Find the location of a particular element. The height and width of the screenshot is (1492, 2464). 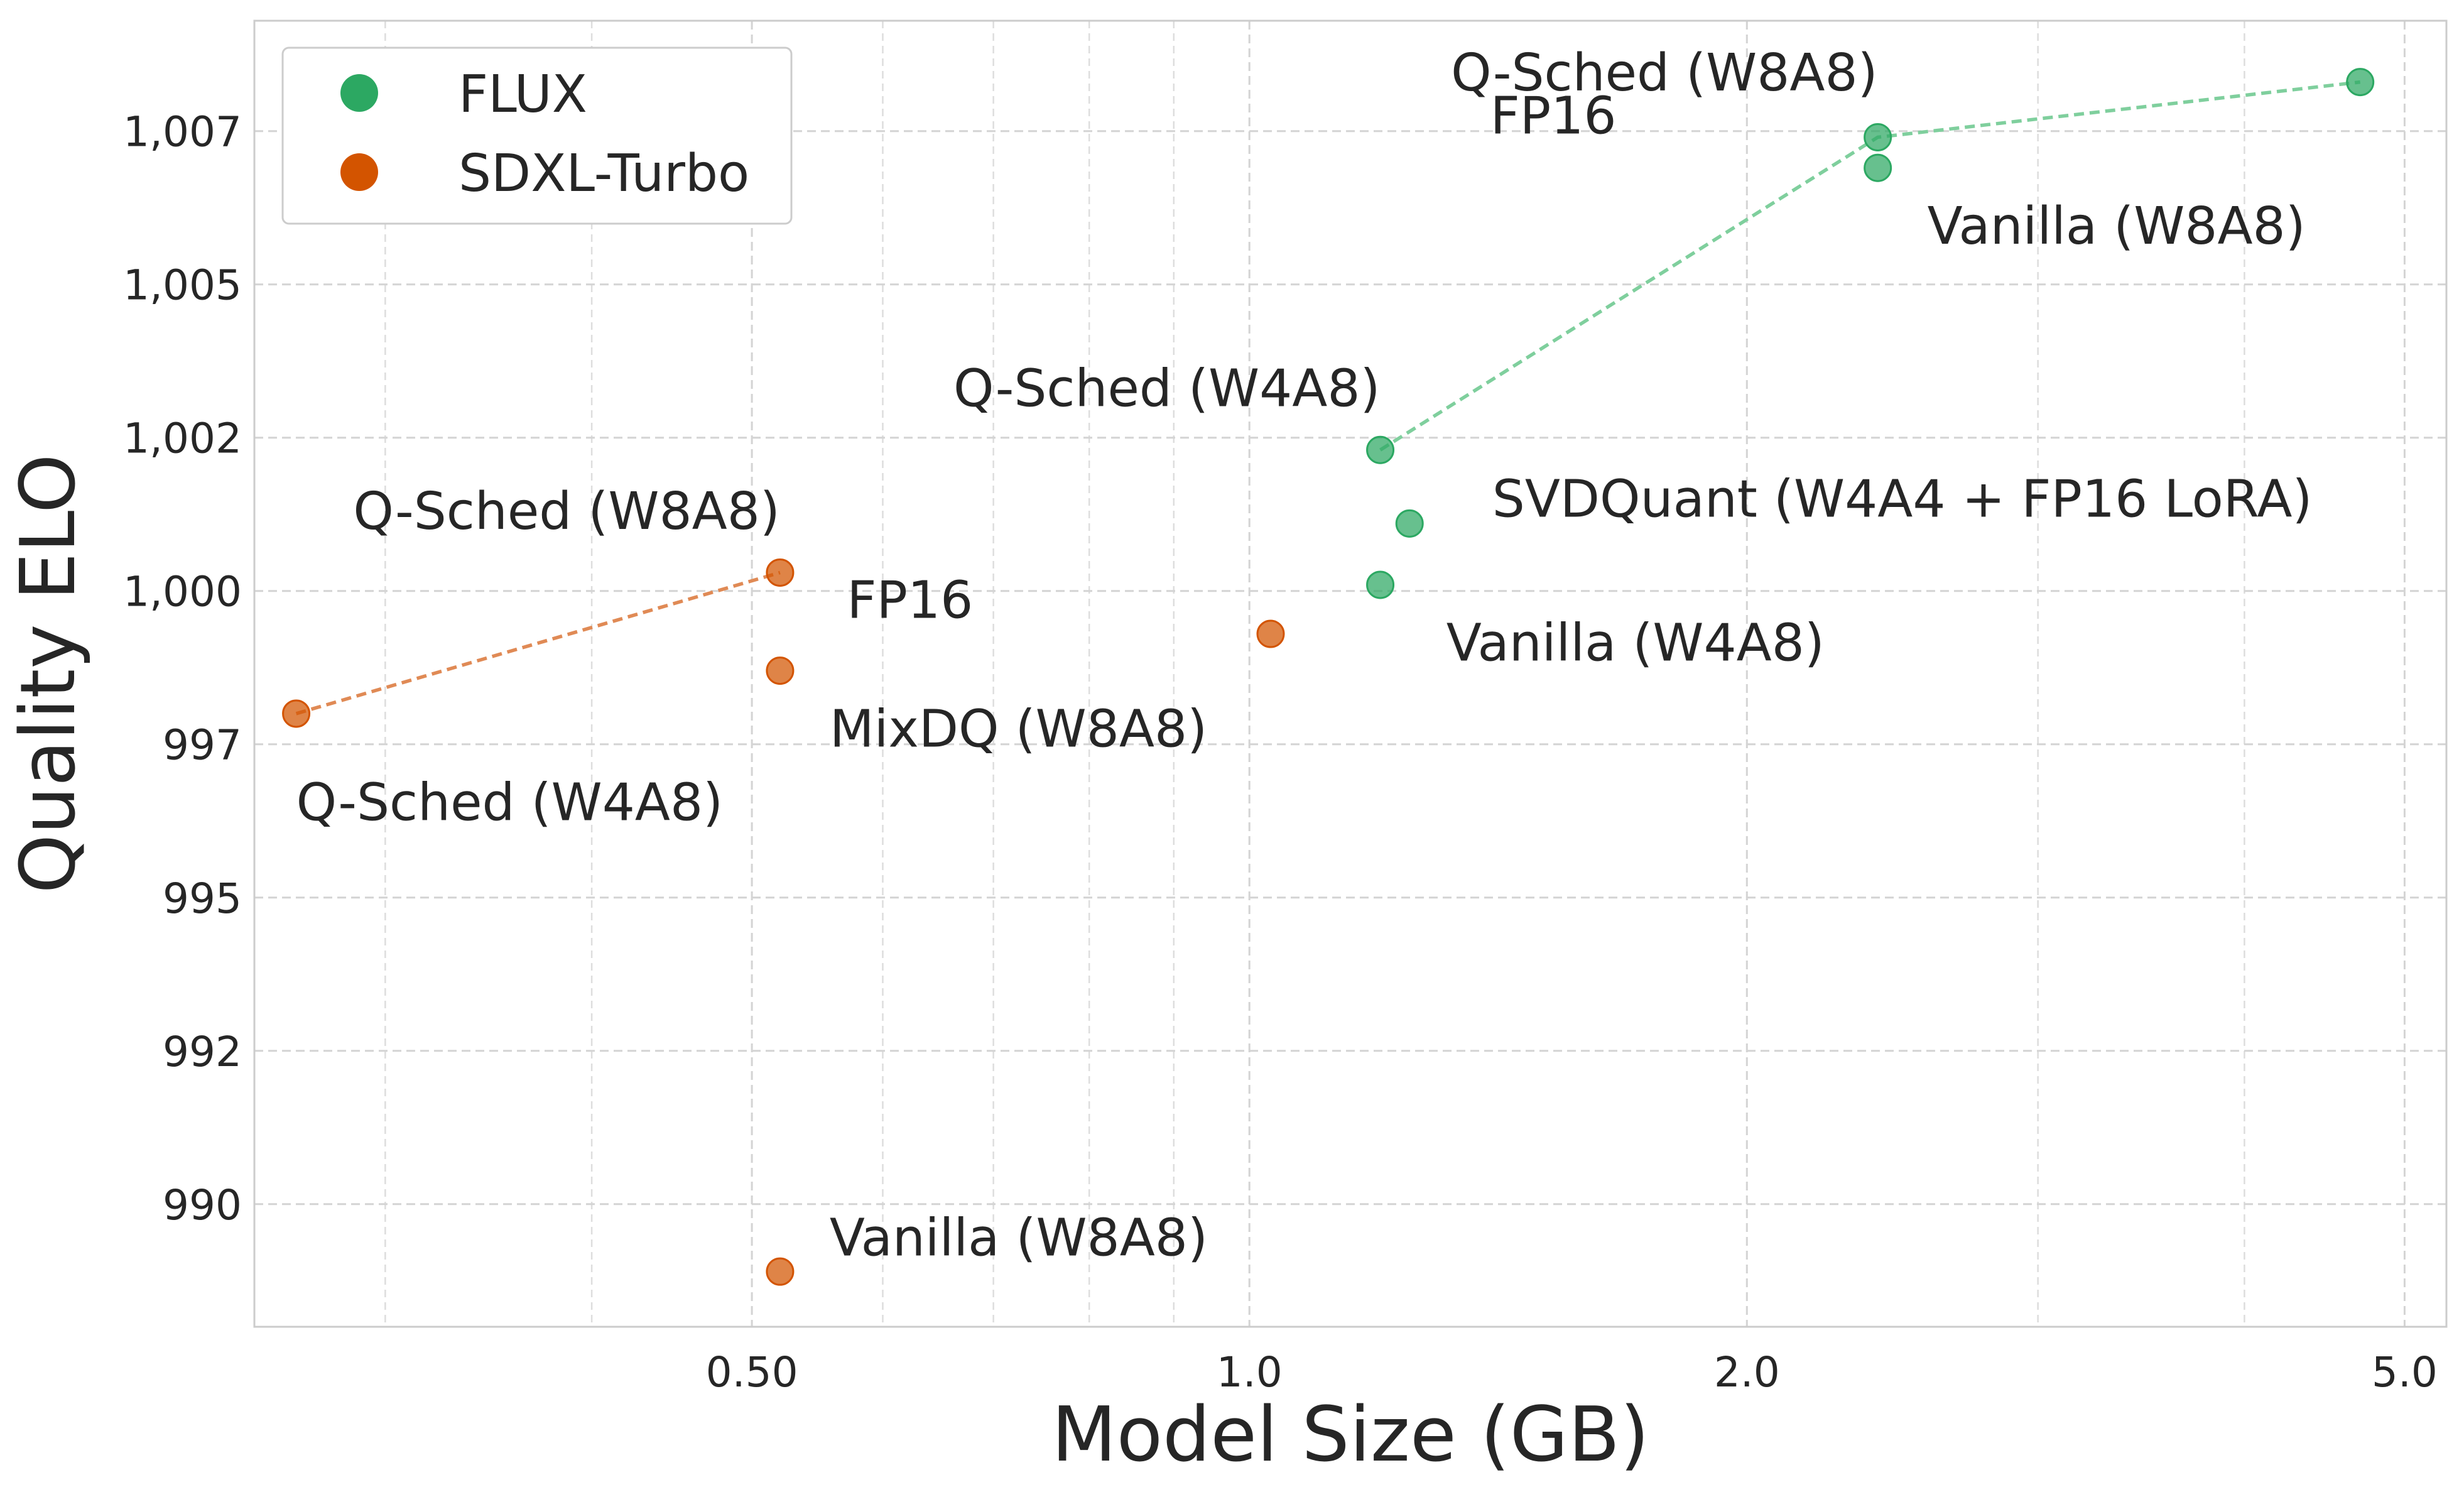

flux-point-vanilla-w4a8 is located at coordinates (1380, 584).